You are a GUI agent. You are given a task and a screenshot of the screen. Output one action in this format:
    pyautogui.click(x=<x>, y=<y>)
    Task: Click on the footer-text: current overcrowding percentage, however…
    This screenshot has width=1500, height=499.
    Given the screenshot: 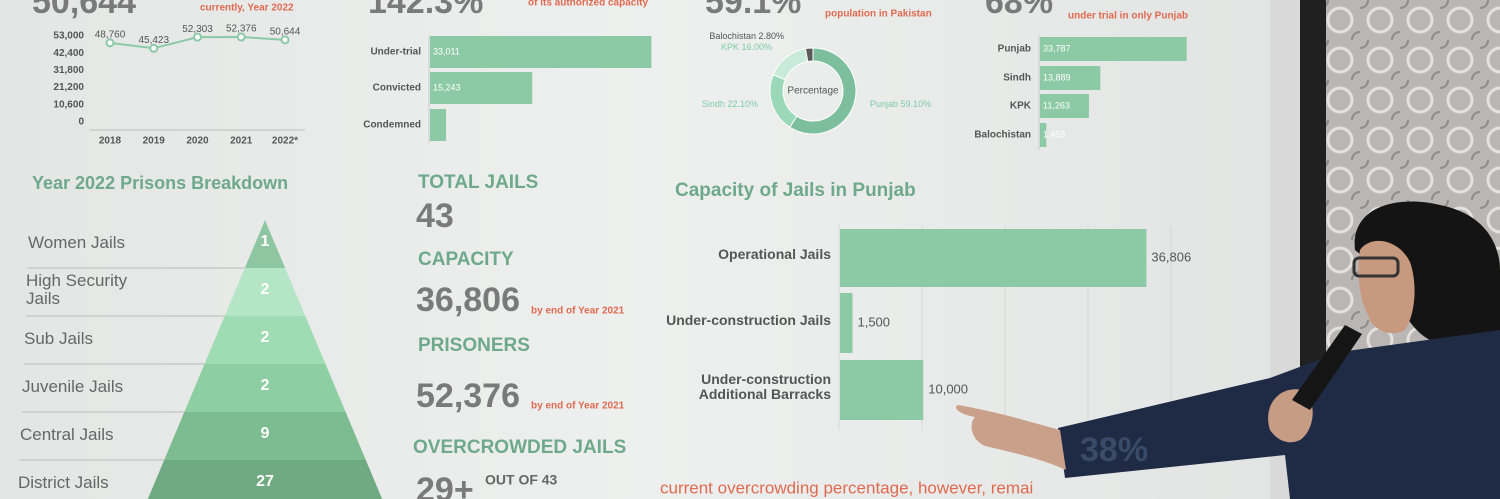 What is the action you would take?
    pyautogui.click(x=846, y=487)
    